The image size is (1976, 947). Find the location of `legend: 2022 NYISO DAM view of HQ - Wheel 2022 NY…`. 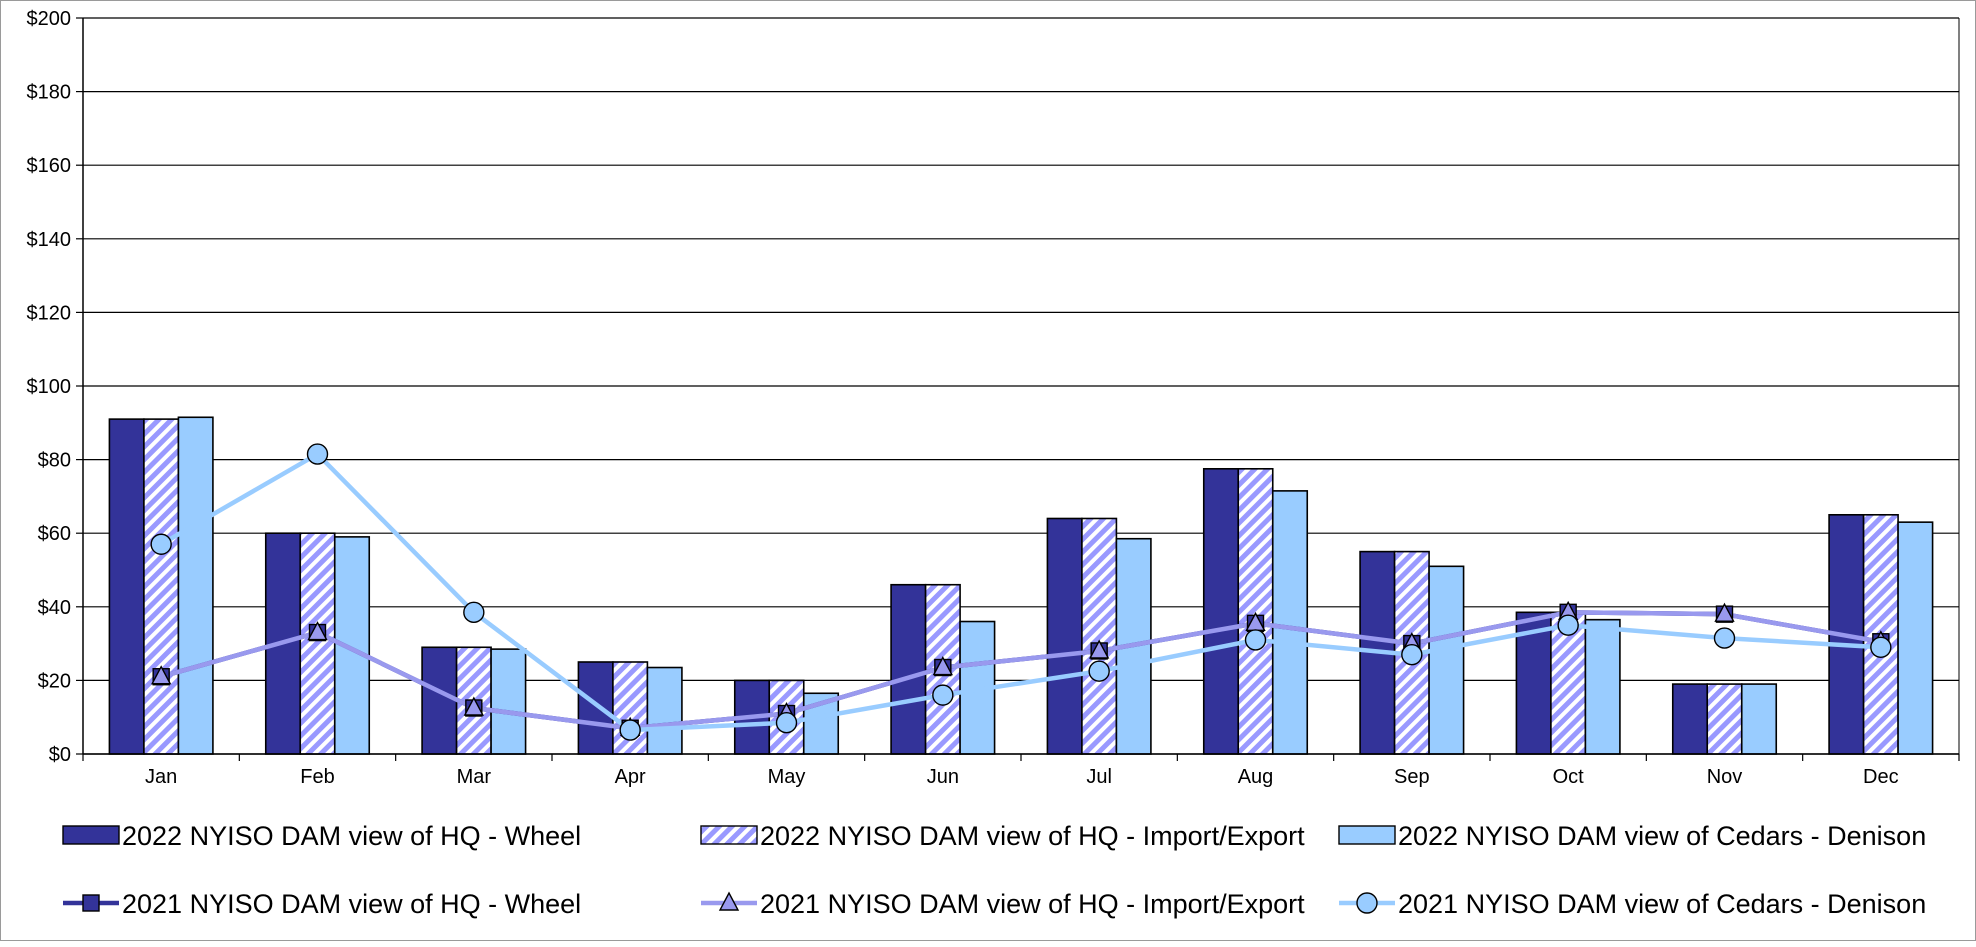

legend: 2022 NYISO DAM view of HQ - Wheel 2022 NY… is located at coordinates (994, 870).